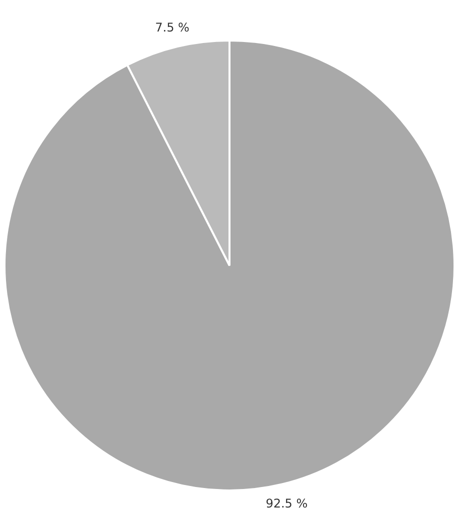  I want to click on data-label: 7.5 %, so click(172, 27).